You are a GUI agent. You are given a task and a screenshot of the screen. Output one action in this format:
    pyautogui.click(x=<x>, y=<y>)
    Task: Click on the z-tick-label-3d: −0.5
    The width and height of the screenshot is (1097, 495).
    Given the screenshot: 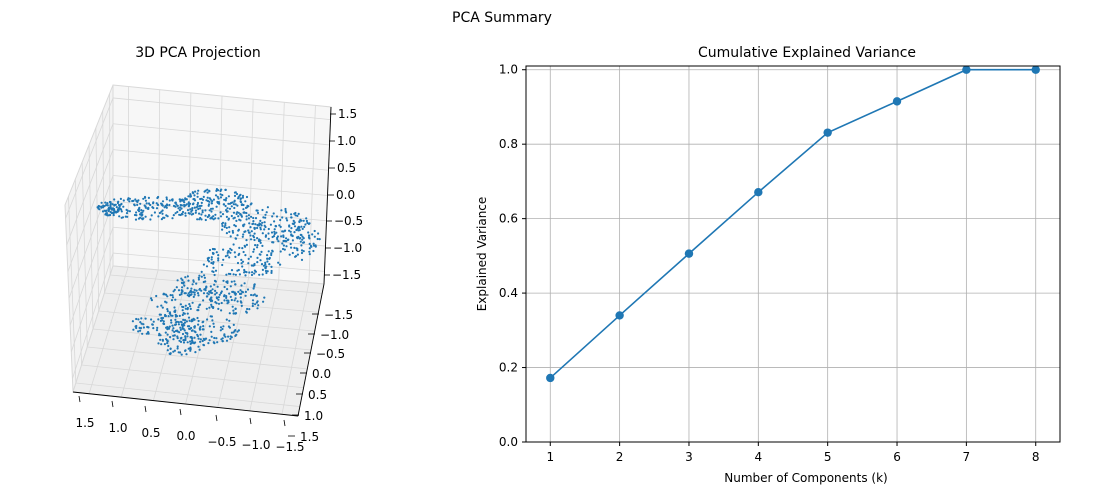 What is the action you would take?
    pyautogui.click(x=348, y=221)
    